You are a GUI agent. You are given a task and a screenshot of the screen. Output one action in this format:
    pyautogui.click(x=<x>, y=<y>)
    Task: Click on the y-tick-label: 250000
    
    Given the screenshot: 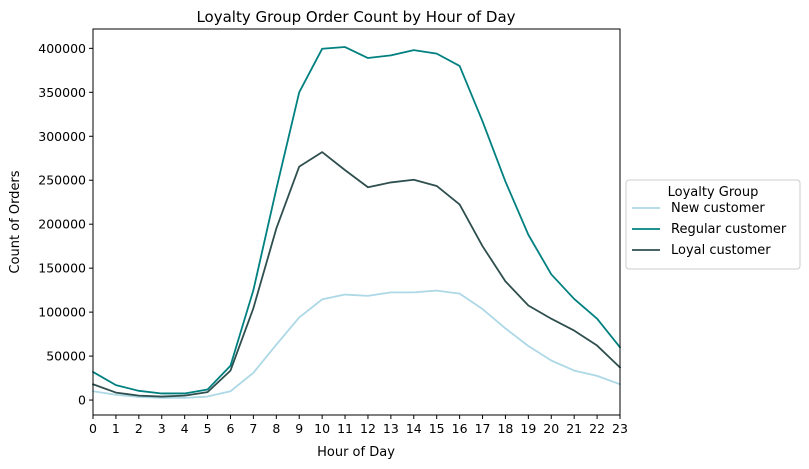 What is the action you would take?
    pyautogui.click(x=62, y=180)
    